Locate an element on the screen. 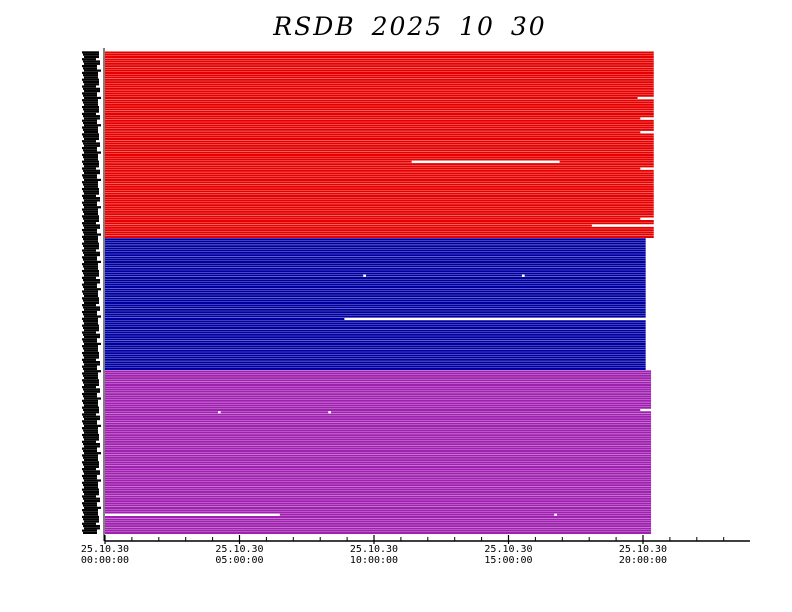  x-tick-label-time: 10:00:00 is located at coordinates (374, 560).